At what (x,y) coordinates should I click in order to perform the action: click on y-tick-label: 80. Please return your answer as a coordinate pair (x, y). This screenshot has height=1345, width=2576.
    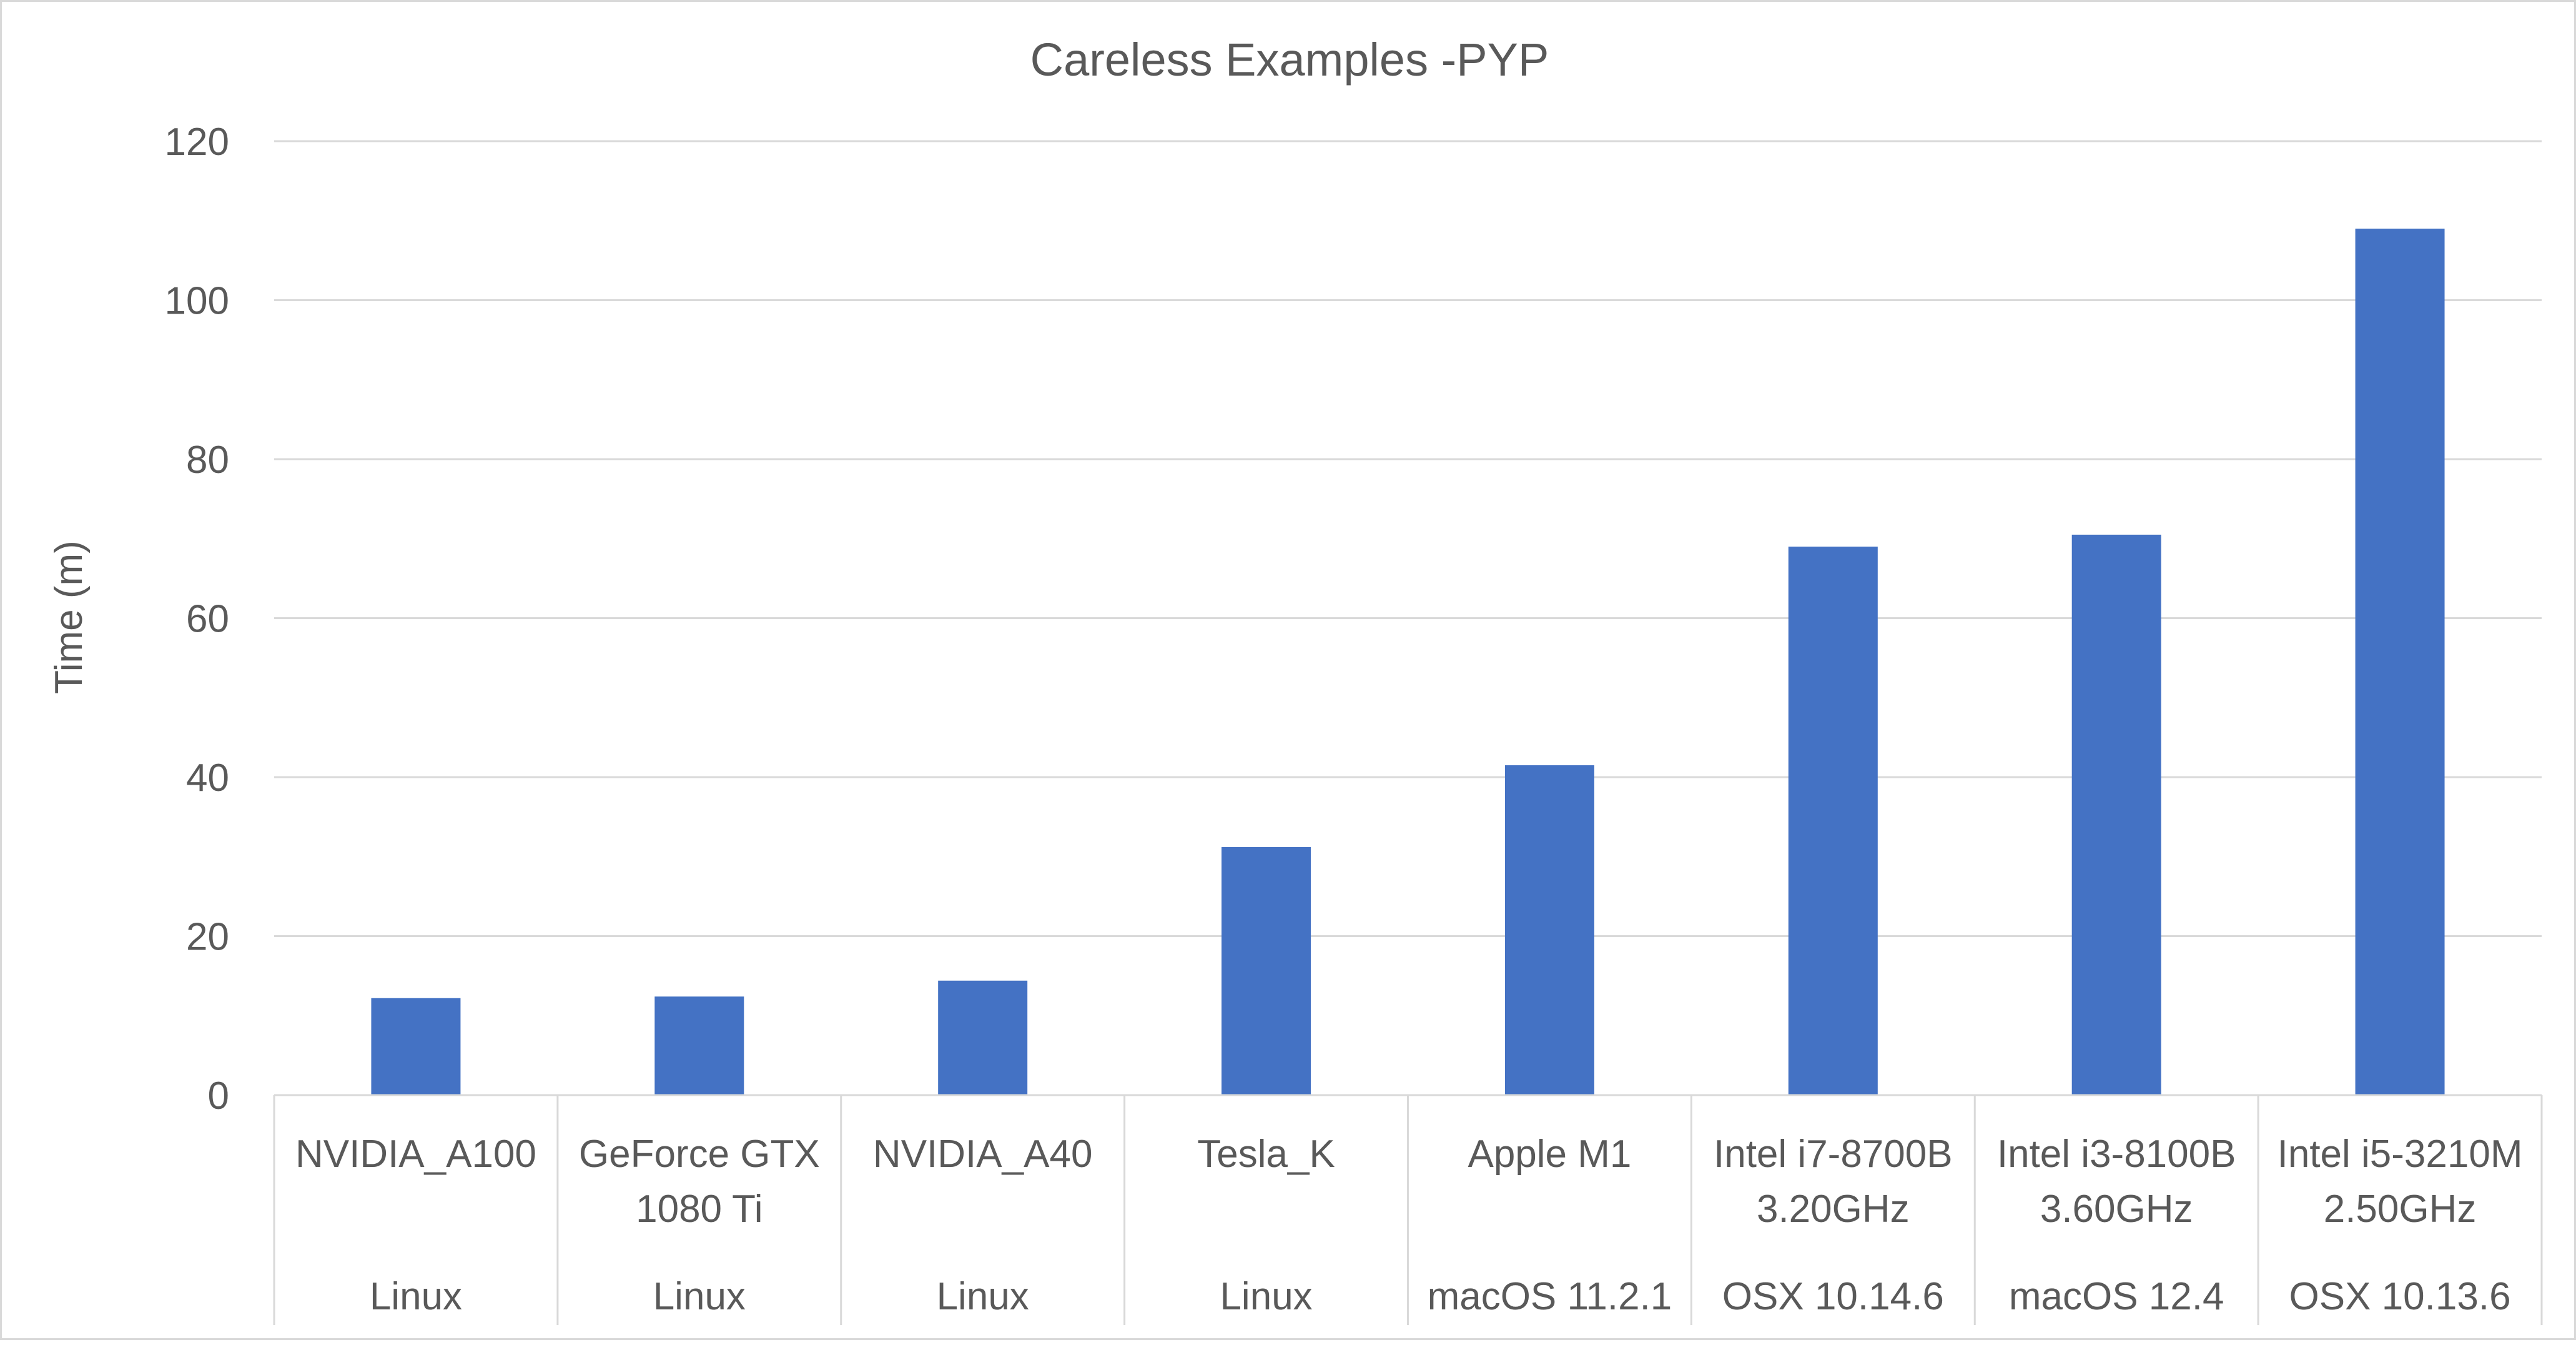
    Looking at the image, I should click on (208, 460).